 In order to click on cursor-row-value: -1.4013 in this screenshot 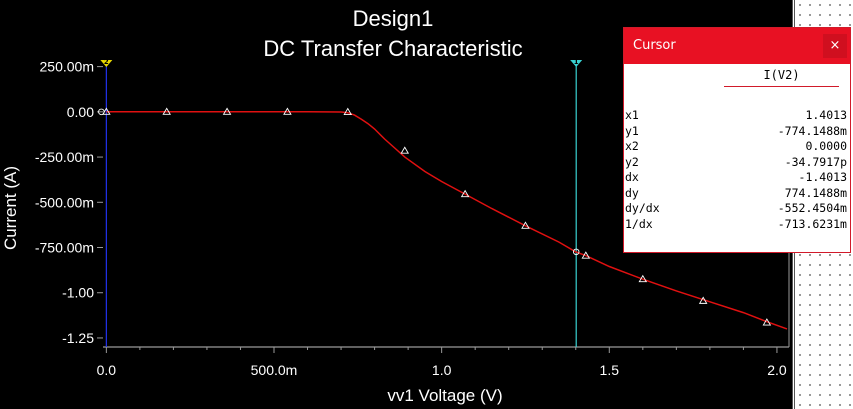, I will do `click(822, 177)`.